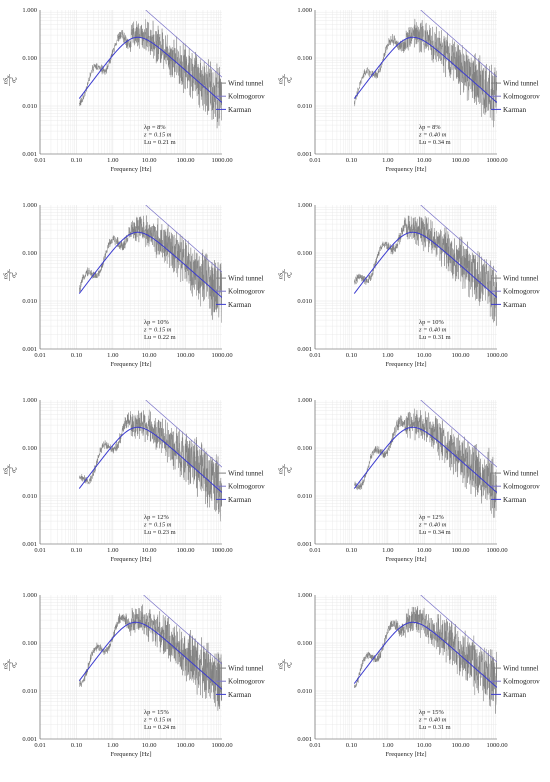 This screenshot has height=782, width=550. I want to click on annotation-lambda: λp = 12%, so click(156, 517).